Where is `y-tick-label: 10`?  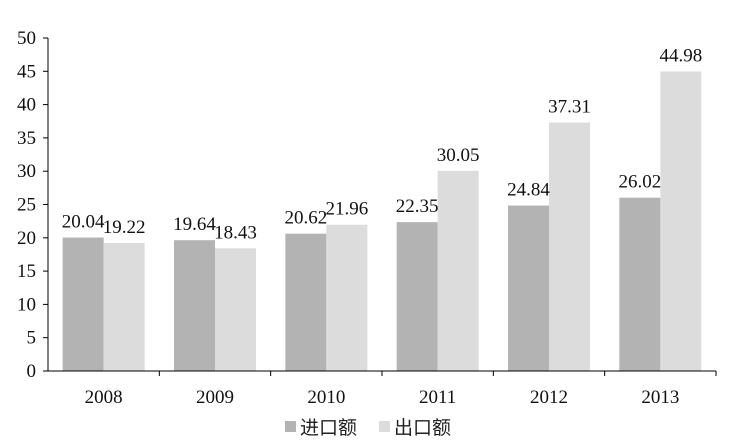
y-tick-label: 10 is located at coordinates (26, 304).